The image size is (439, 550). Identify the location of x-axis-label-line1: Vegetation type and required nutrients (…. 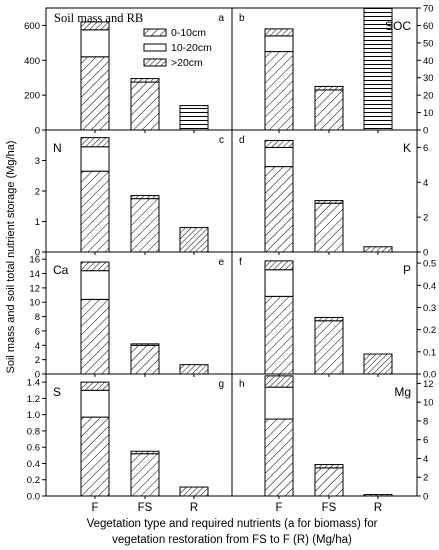
(232, 524).